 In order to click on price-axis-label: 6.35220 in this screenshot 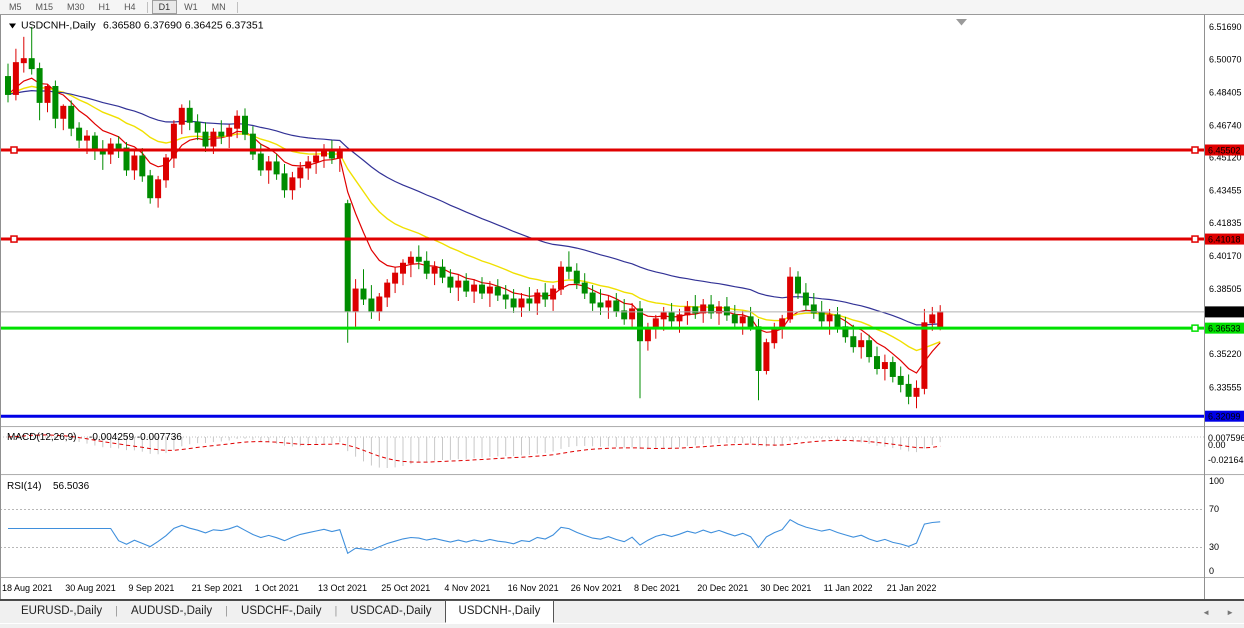, I will do `click(1225, 354)`.